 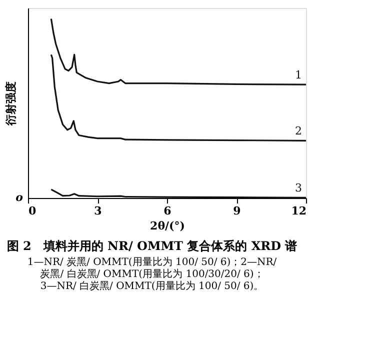 What do you see at coordinates (98, 211) in the screenshot?
I see `x-tick-label: 3` at bounding box center [98, 211].